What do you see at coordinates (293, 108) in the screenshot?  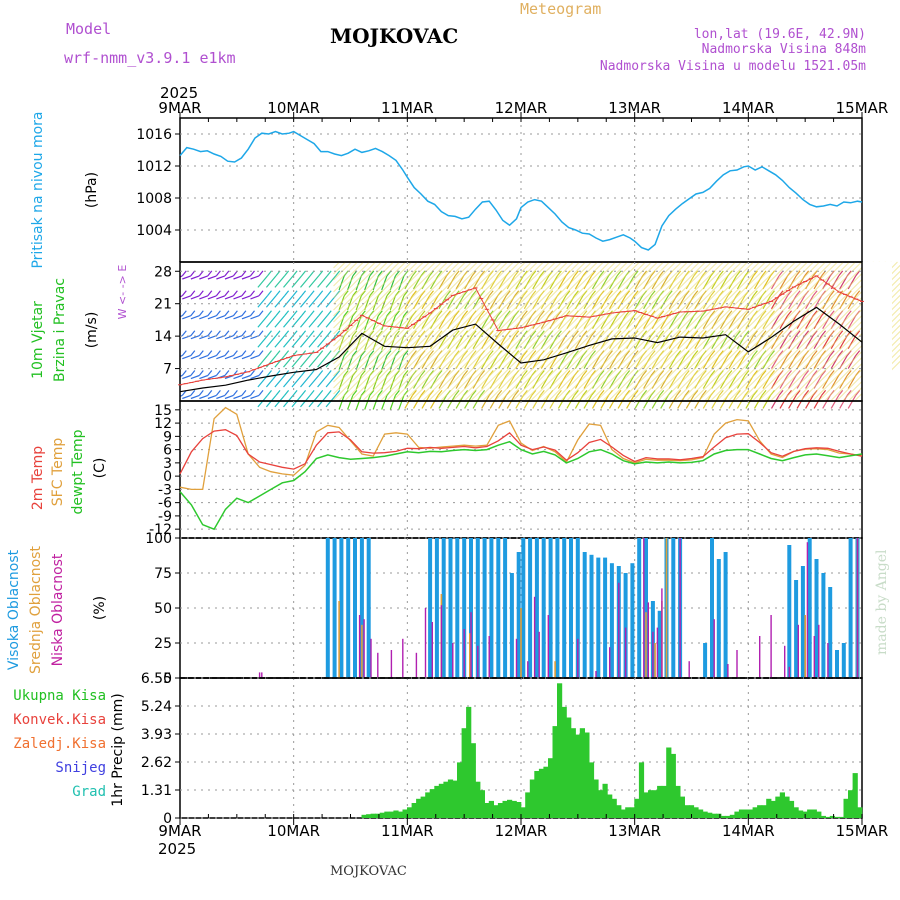 I see `top-day-label: 10MAR` at bounding box center [293, 108].